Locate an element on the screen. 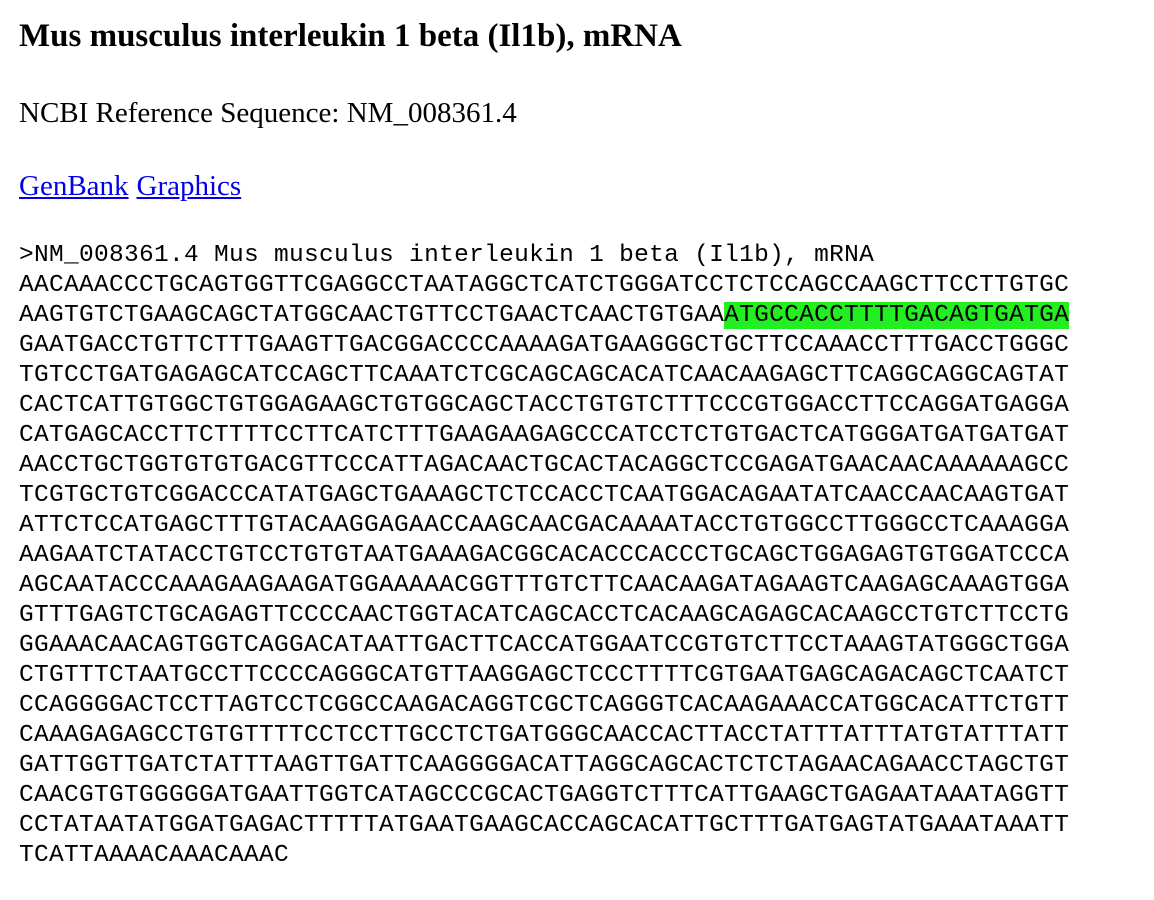 Image resolution: width=1154 pixels, height=900 pixels. sequence-line: TCATTAAAACAAACAAAC is located at coordinates (544, 856).